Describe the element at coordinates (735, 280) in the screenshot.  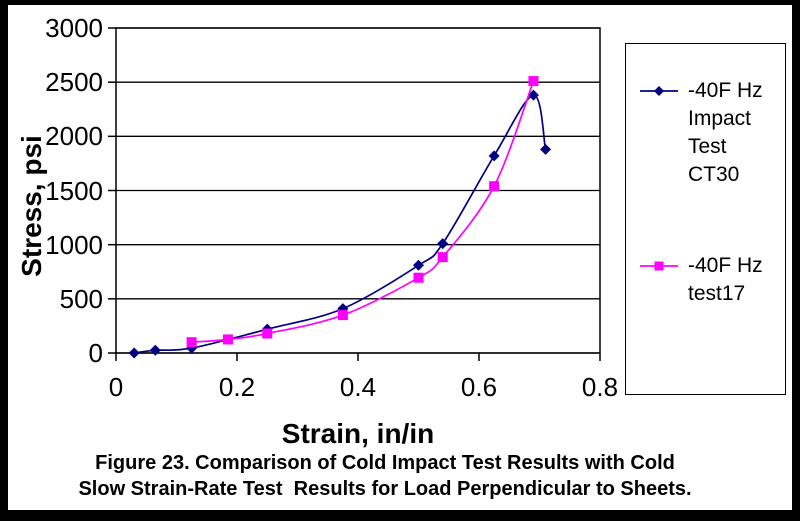
I see `legend-label-test17: -40F Hz test17` at that location.